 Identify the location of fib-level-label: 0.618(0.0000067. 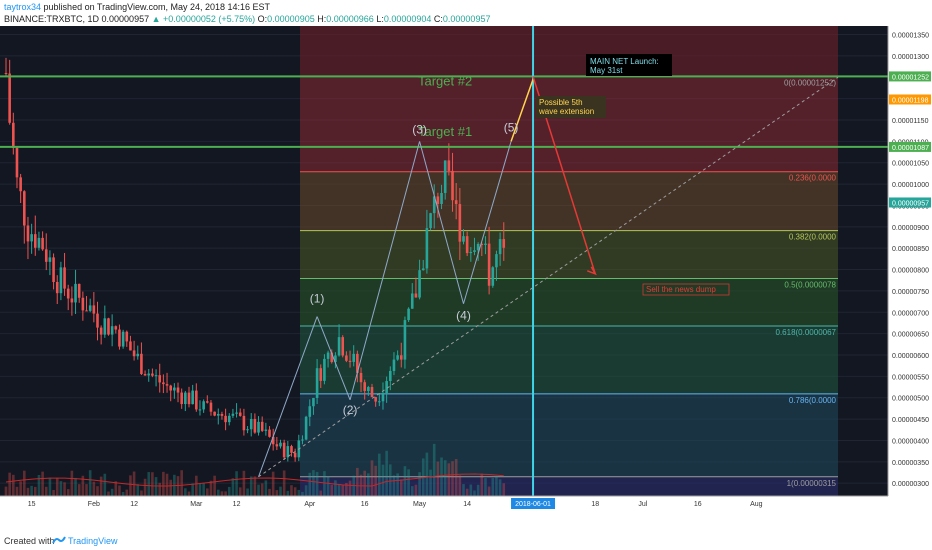
(806, 332).